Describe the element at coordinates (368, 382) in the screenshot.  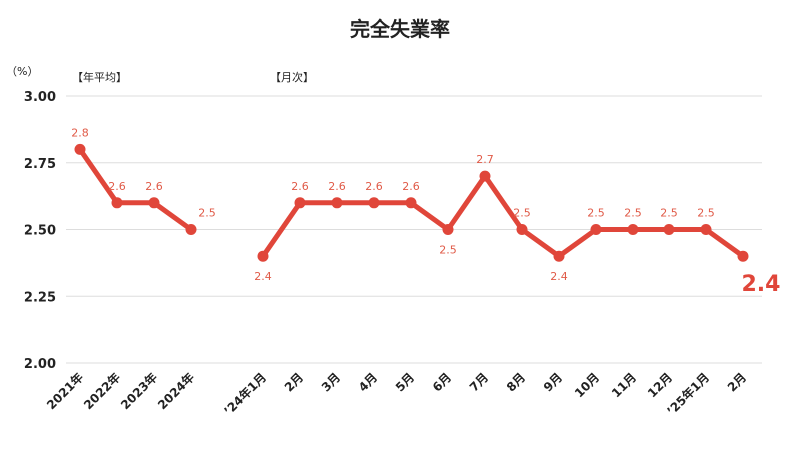
I see `x-tick-label: 4月` at that location.